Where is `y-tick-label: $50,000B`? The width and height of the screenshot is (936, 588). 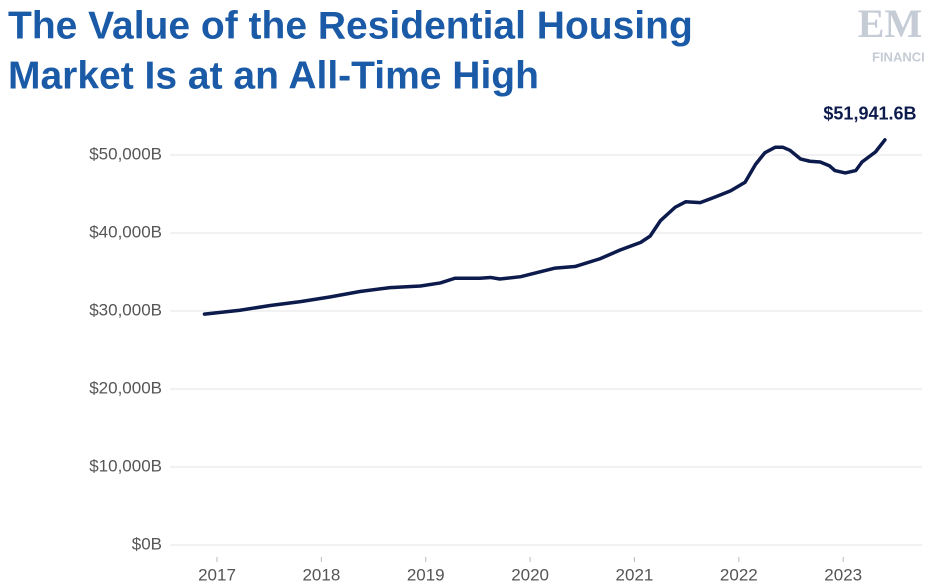
y-tick-label: $50,000B is located at coordinates (125, 153).